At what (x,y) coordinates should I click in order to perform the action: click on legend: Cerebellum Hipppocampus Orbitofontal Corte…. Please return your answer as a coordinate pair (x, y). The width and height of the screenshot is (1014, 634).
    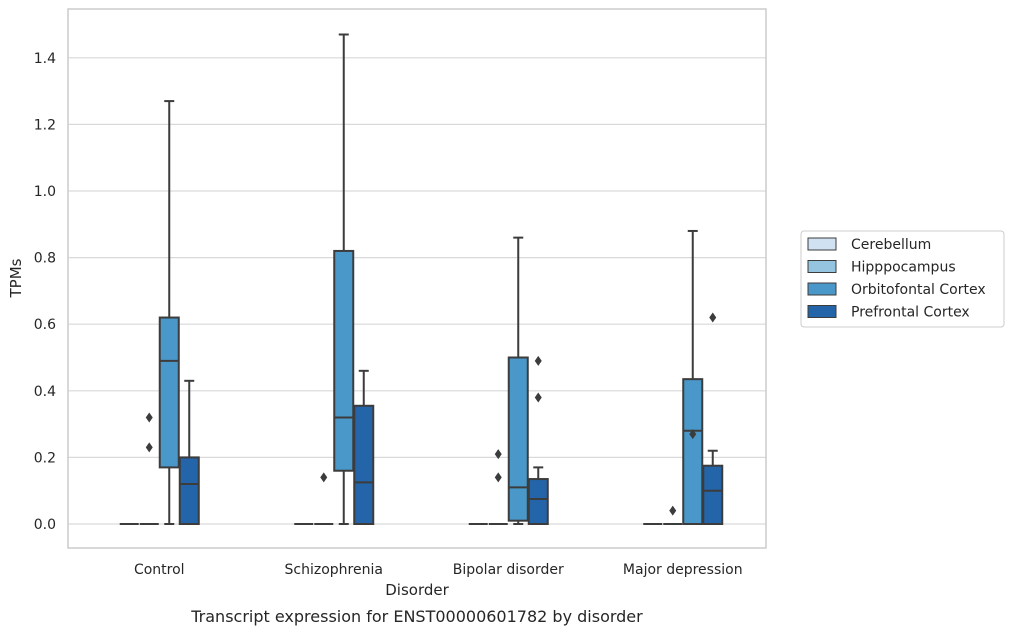
    Looking at the image, I should click on (902, 279).